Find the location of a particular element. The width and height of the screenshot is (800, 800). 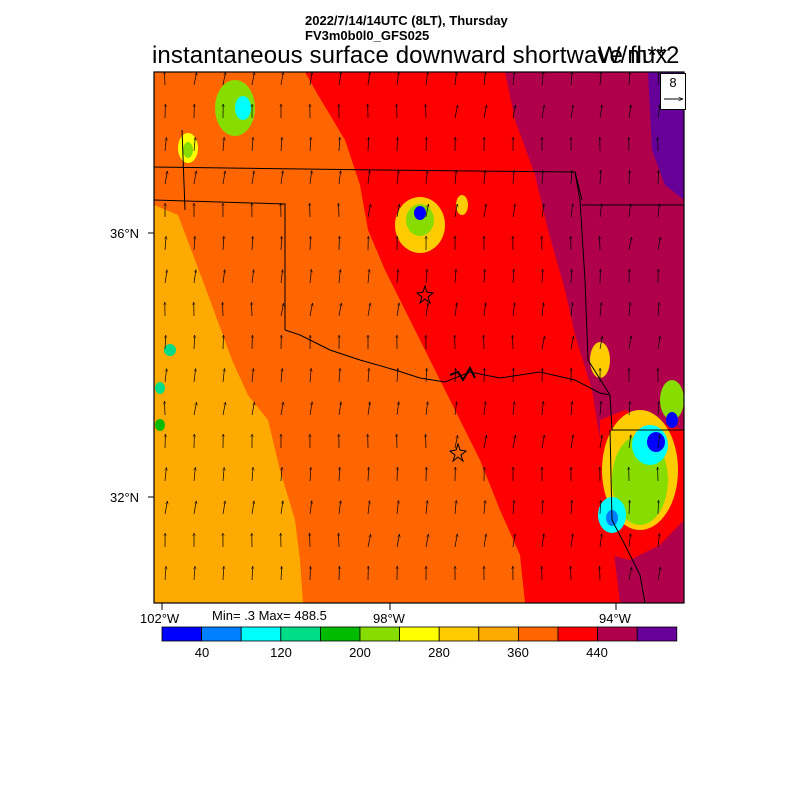

colorbar-label-280: 280 is located at coordinates (439, 652).